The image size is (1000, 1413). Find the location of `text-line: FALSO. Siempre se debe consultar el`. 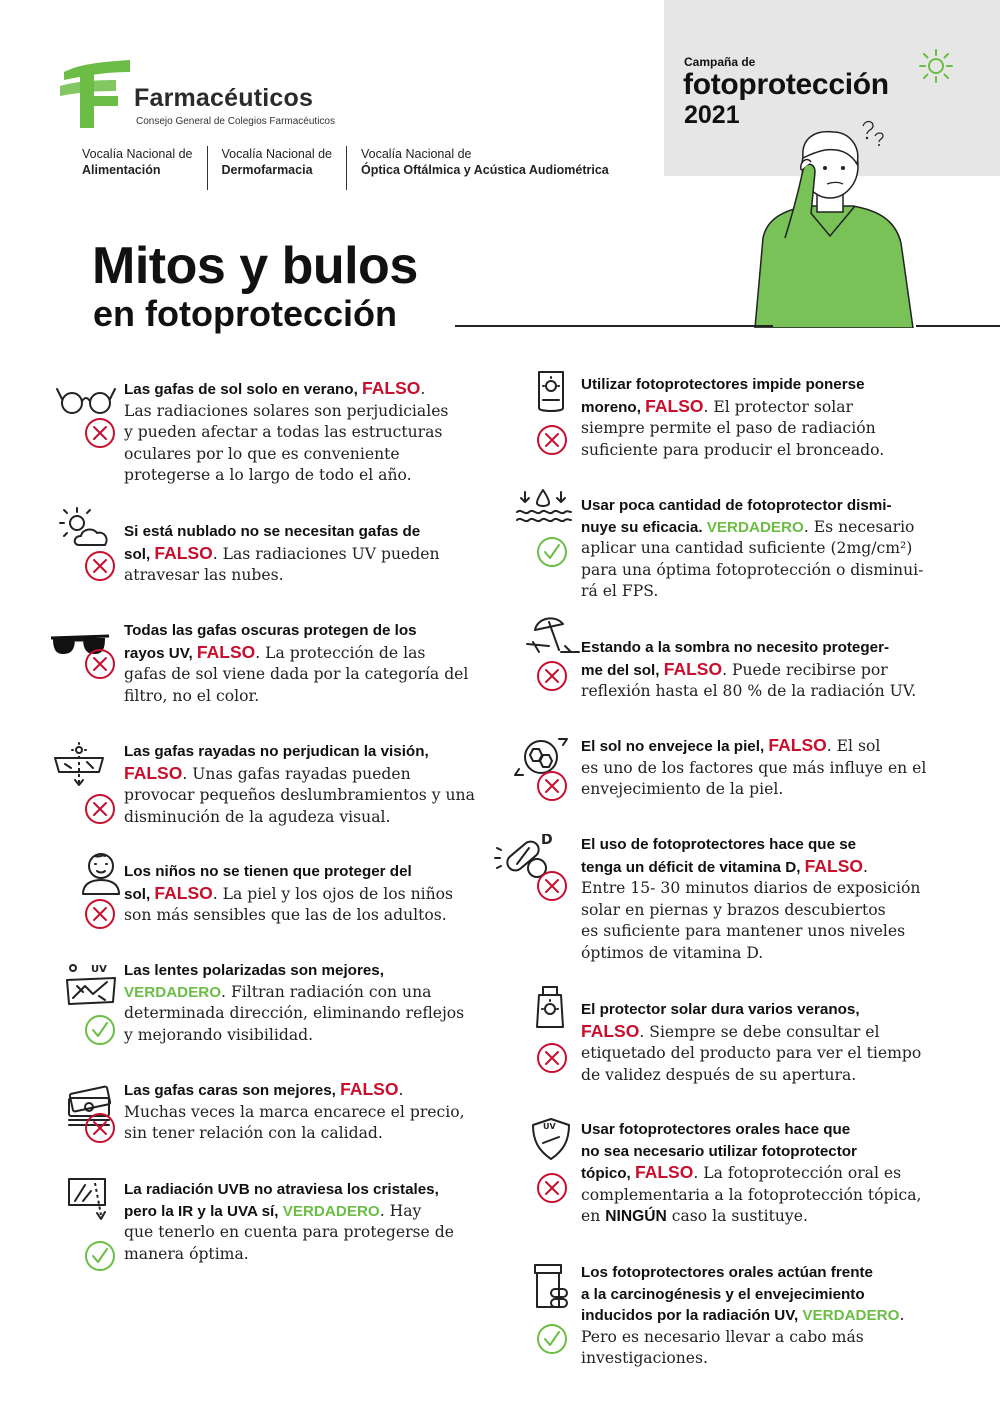

text-line: FALSO. Siempre se debe consultar el is located at coordinates (751, 1032).